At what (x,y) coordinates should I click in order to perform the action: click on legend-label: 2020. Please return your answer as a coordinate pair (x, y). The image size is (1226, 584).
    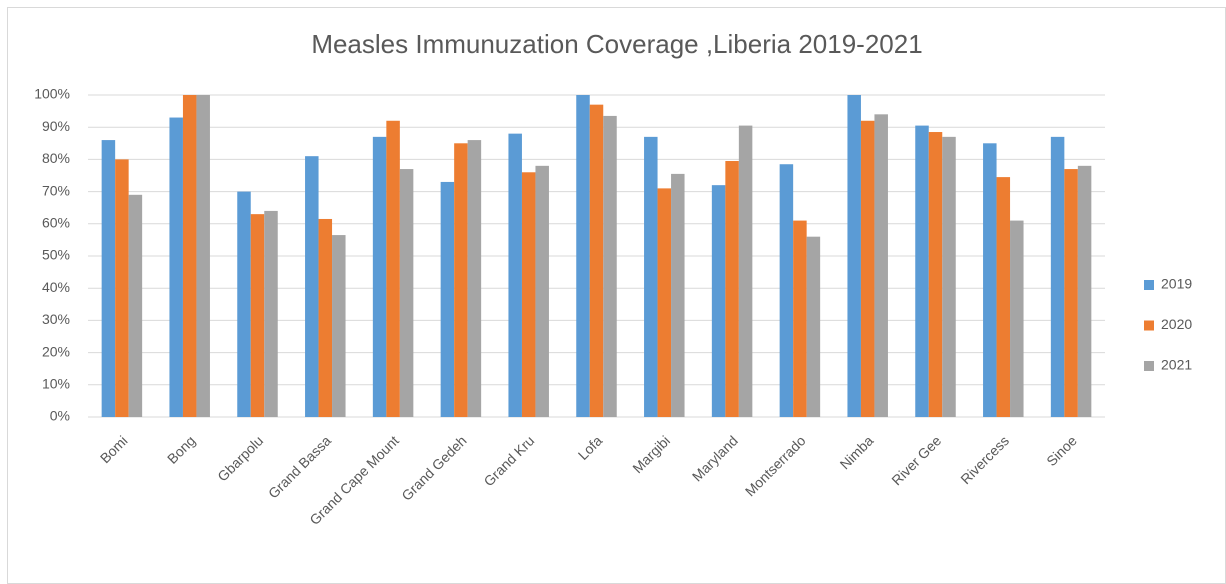
    Looking at the image, I should click on (1176, 324).